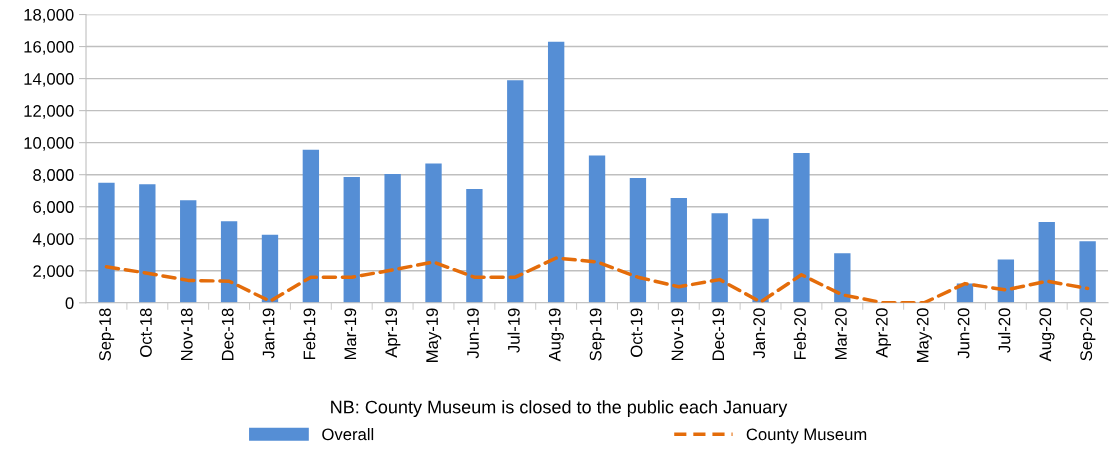 Image resolution: width=1117 pixels, height=454 pixels. I want to click on y-tick-label: 4,000, so click(53, 240).